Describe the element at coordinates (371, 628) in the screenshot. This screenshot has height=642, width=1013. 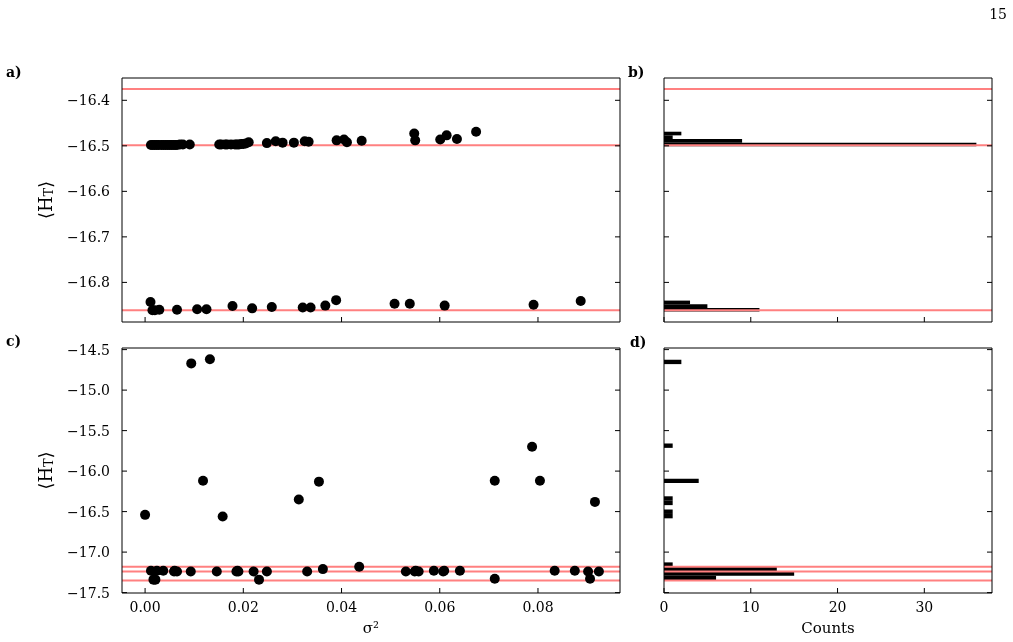
I see `x-axis-title: σ²` at that location.